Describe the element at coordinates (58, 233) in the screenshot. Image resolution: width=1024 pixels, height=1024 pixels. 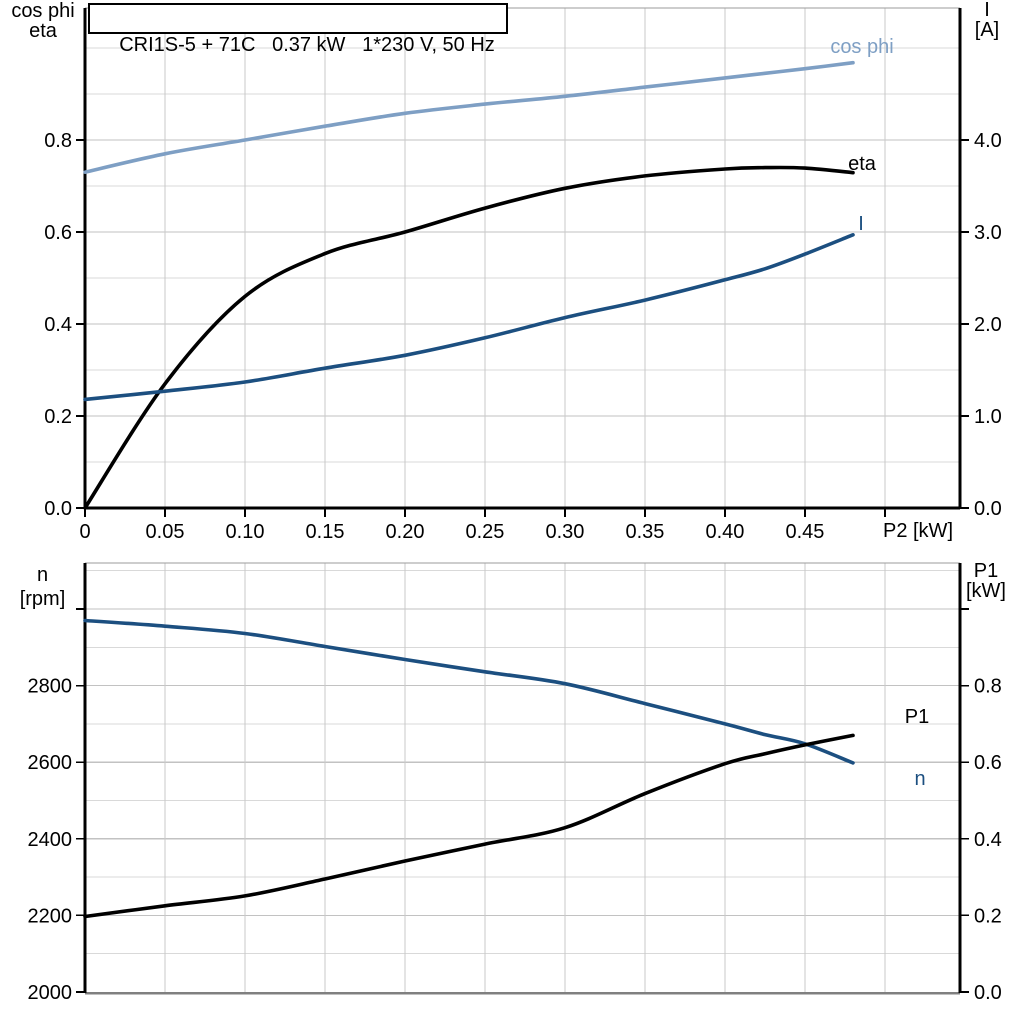
I see `left-tick-label: 0.6` at that location.